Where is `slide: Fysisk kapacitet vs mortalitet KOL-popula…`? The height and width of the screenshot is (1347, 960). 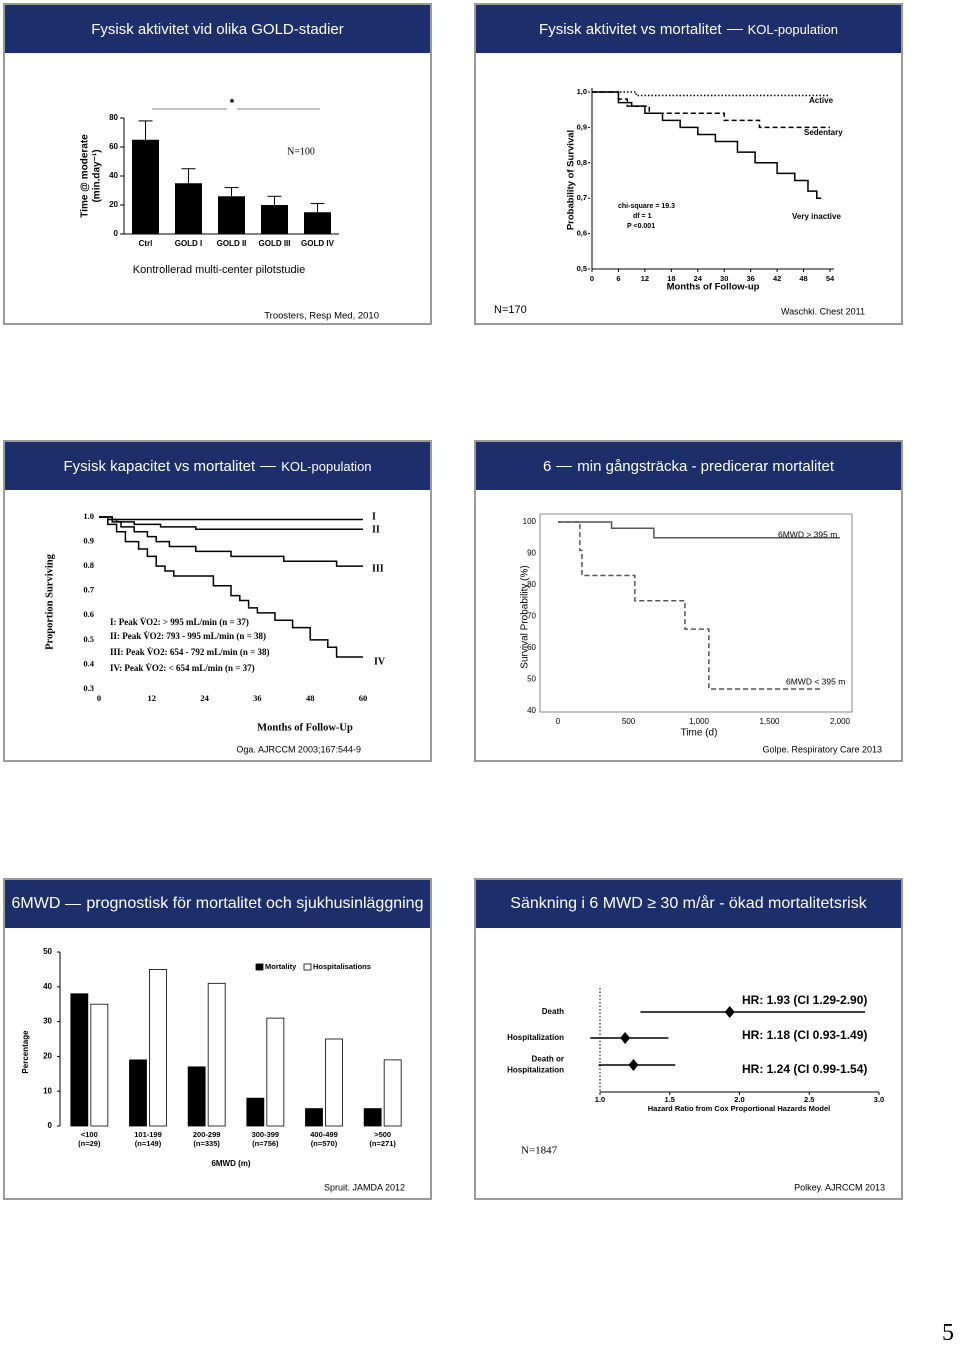
slide: Fysisk kapacitet vs mortalitet KOL-popula… is located at coordinates (217, 601).